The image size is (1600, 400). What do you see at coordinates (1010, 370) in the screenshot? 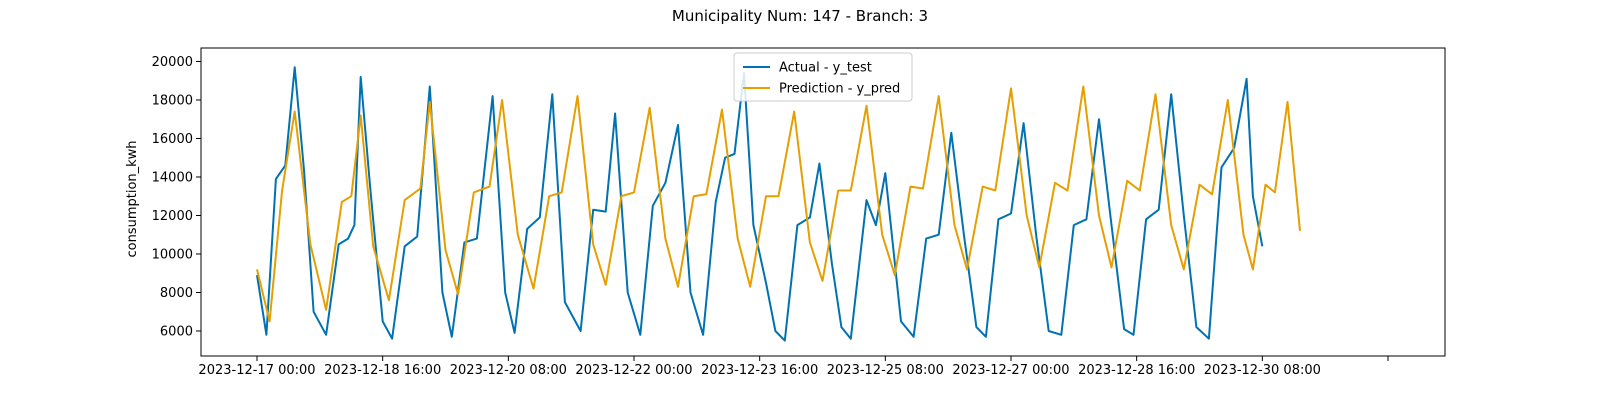
I see `x-tick-label: 2023-12-27 00:00` at bounding box center [1010, 370].